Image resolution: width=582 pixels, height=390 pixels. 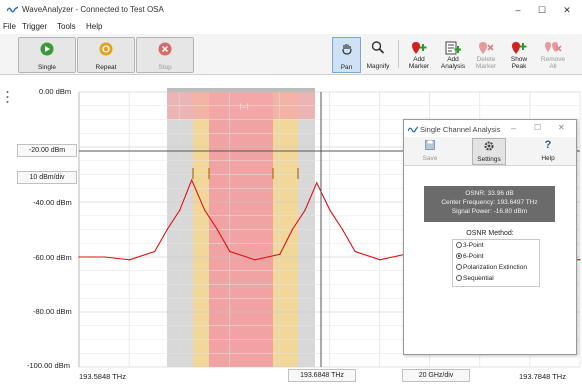 What do you see at coordinates (475, 279) in the screenshot?
I see `method-radio-sequential: Sequential` at bounding box center [475, 279].